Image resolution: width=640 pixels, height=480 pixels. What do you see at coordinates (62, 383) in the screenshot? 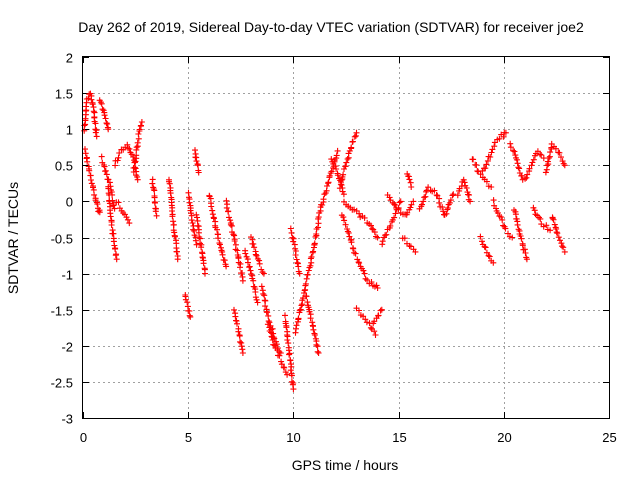
I see `y-tick-label: -2.5` at bounding box center [62, 383].